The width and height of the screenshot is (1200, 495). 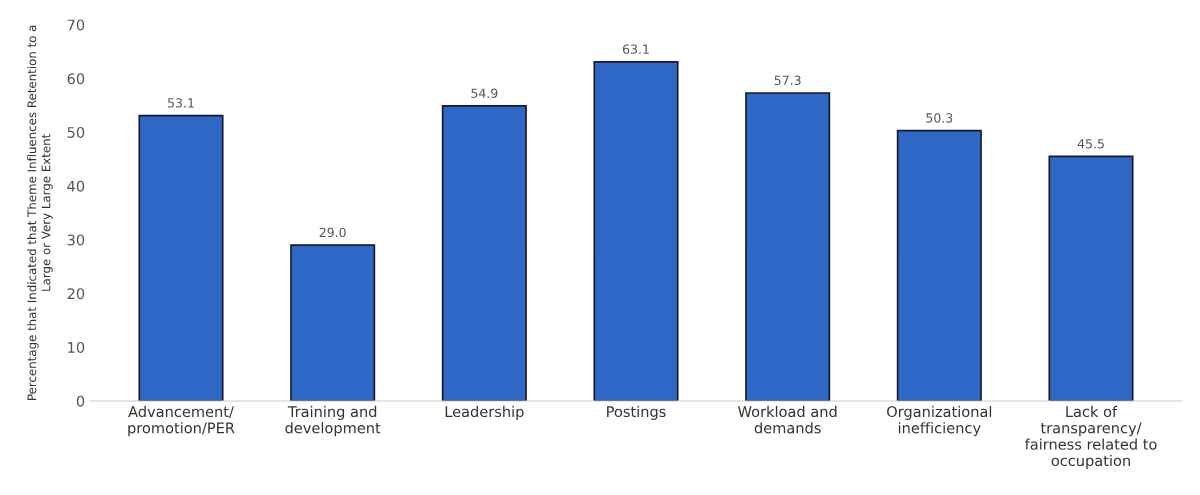 I want to click on y-tick-label: 70, so click(x=76, y=25).